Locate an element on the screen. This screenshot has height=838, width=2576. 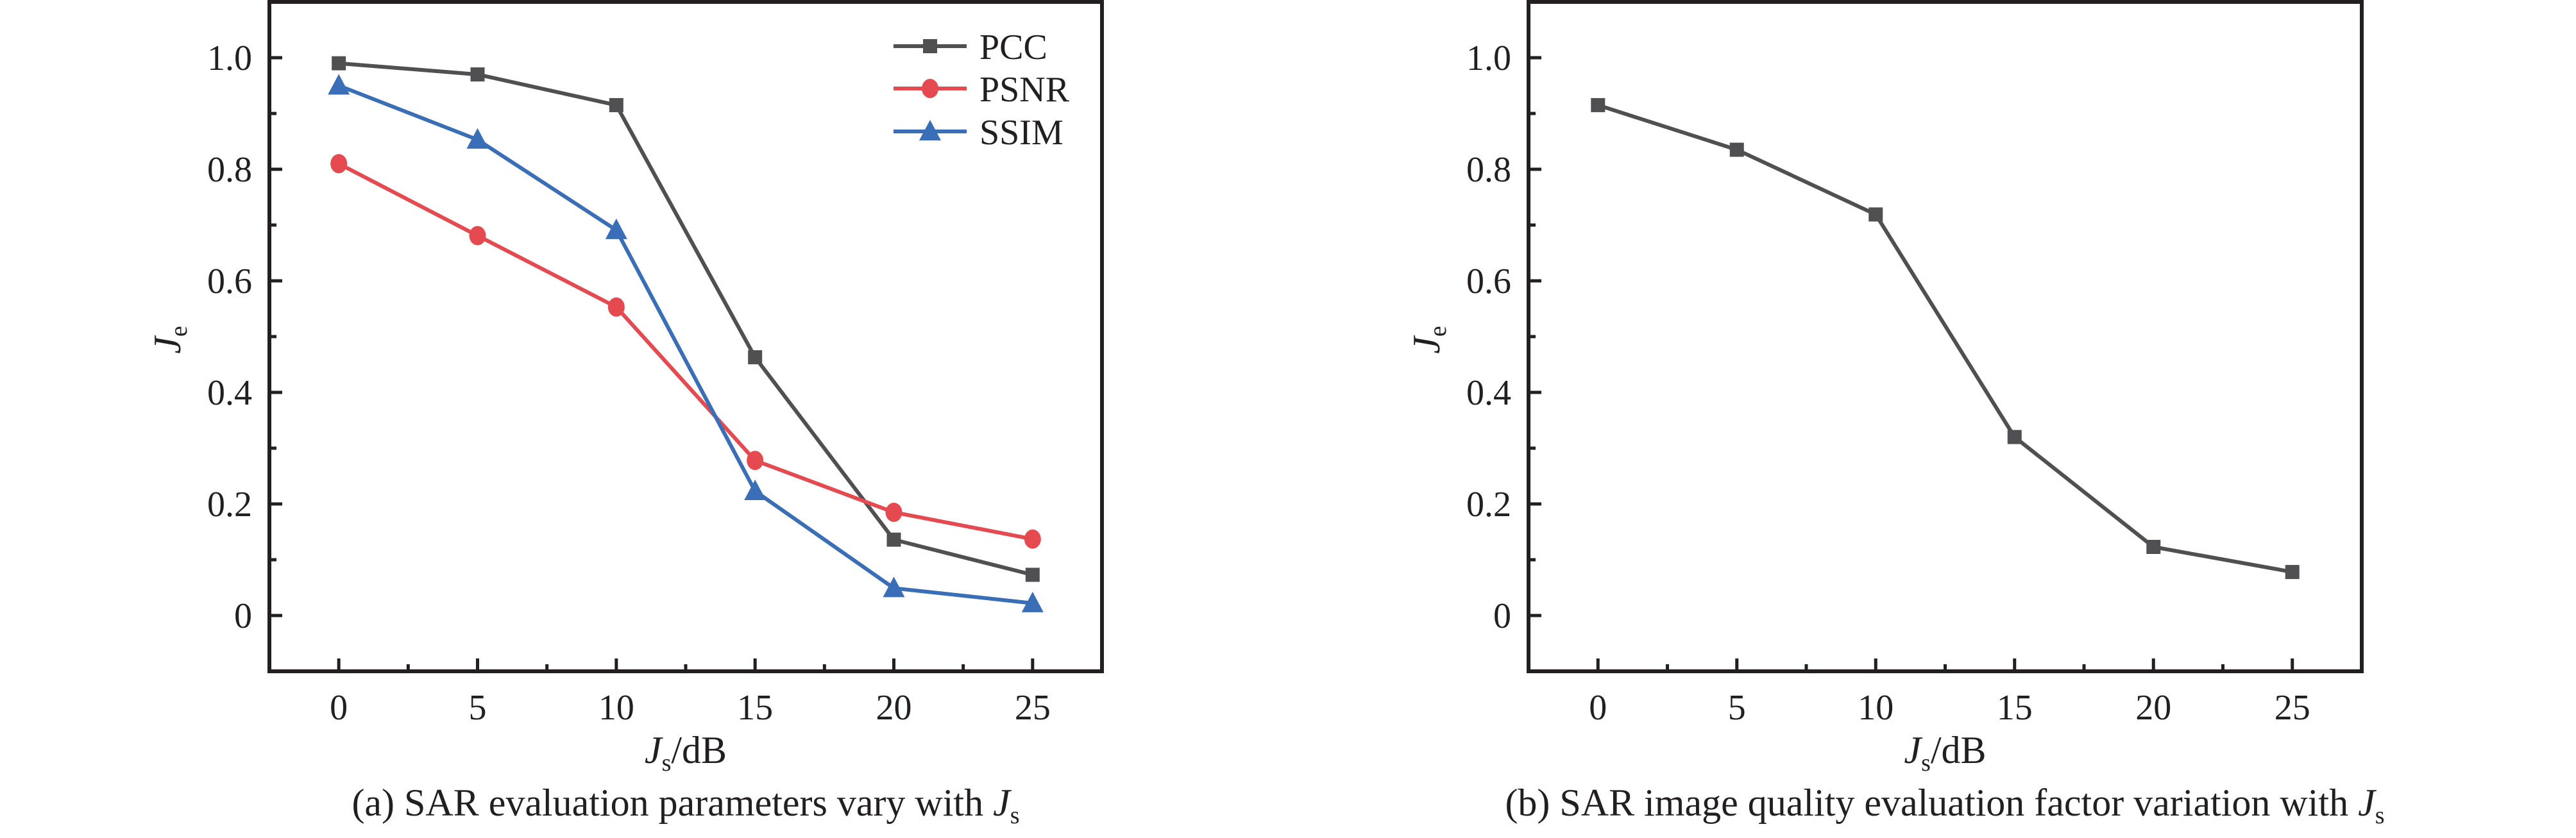
legend-marker-circle is located at coordinates (930, 88).